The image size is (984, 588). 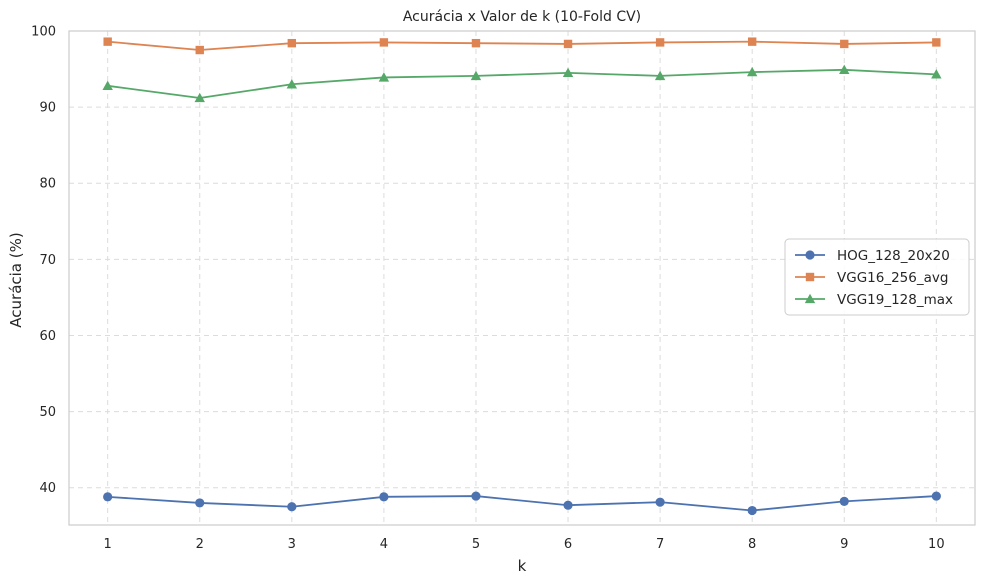 What do you see at coordinates (844, 544) in the screenshot?
I see `x-tick-label: 9` at bounding box center [844, 544].